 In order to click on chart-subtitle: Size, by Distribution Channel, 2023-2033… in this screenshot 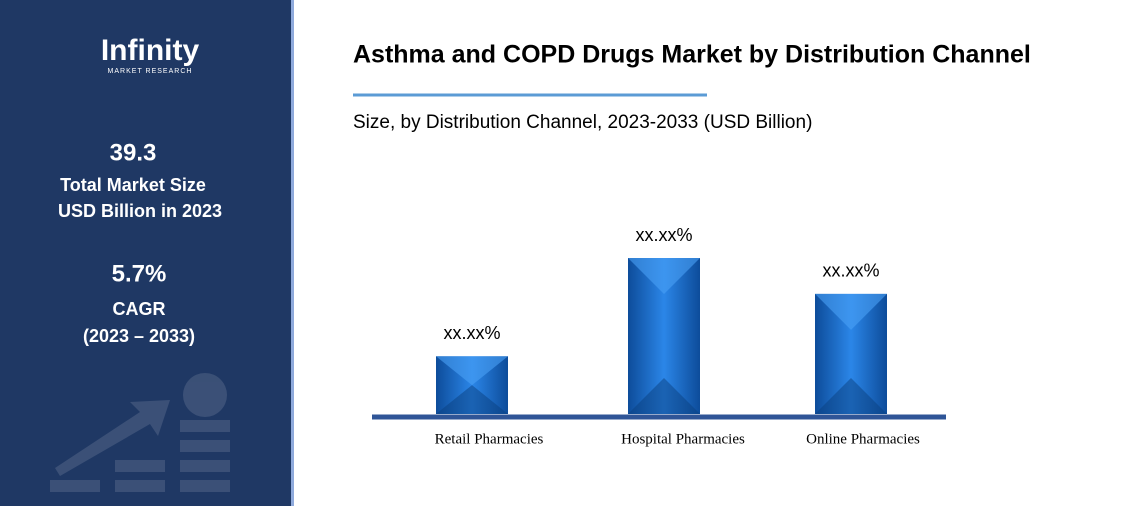, I will do `click(582, 122)`.